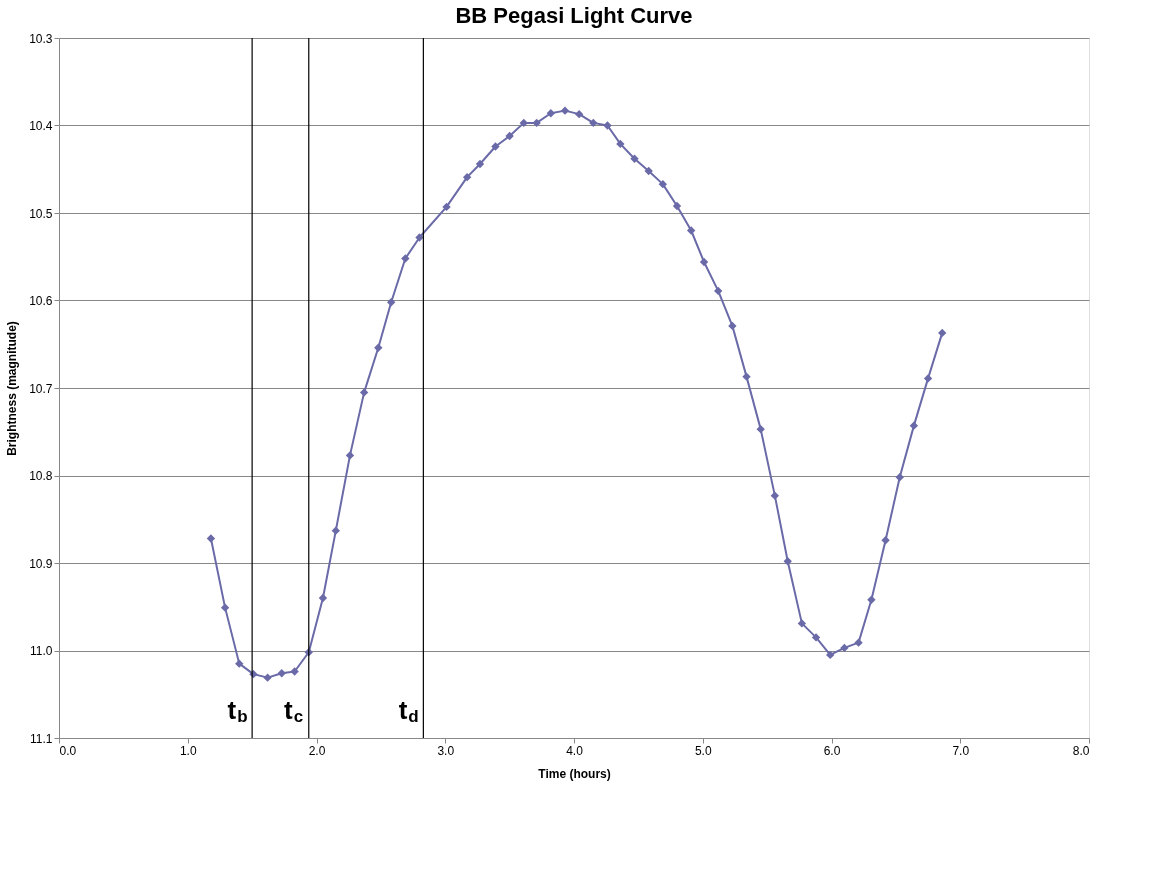 This screenshot has width=1153, height=872. What do you see at coordinates (68, 750) in the screenshot?
I see `x-tick-label: 0.0` at bounding box center [68, 750].